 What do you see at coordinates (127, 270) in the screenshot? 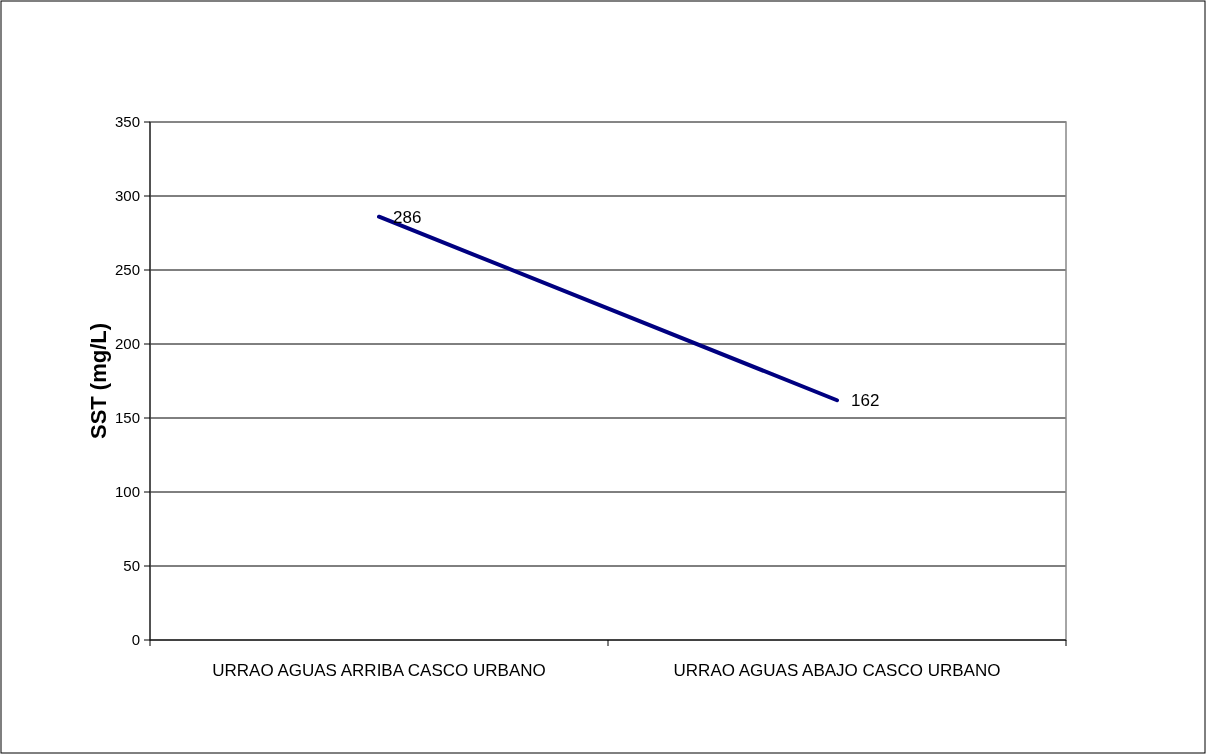
I see `y-tick-label: 250` at bounding box center [127, 270].